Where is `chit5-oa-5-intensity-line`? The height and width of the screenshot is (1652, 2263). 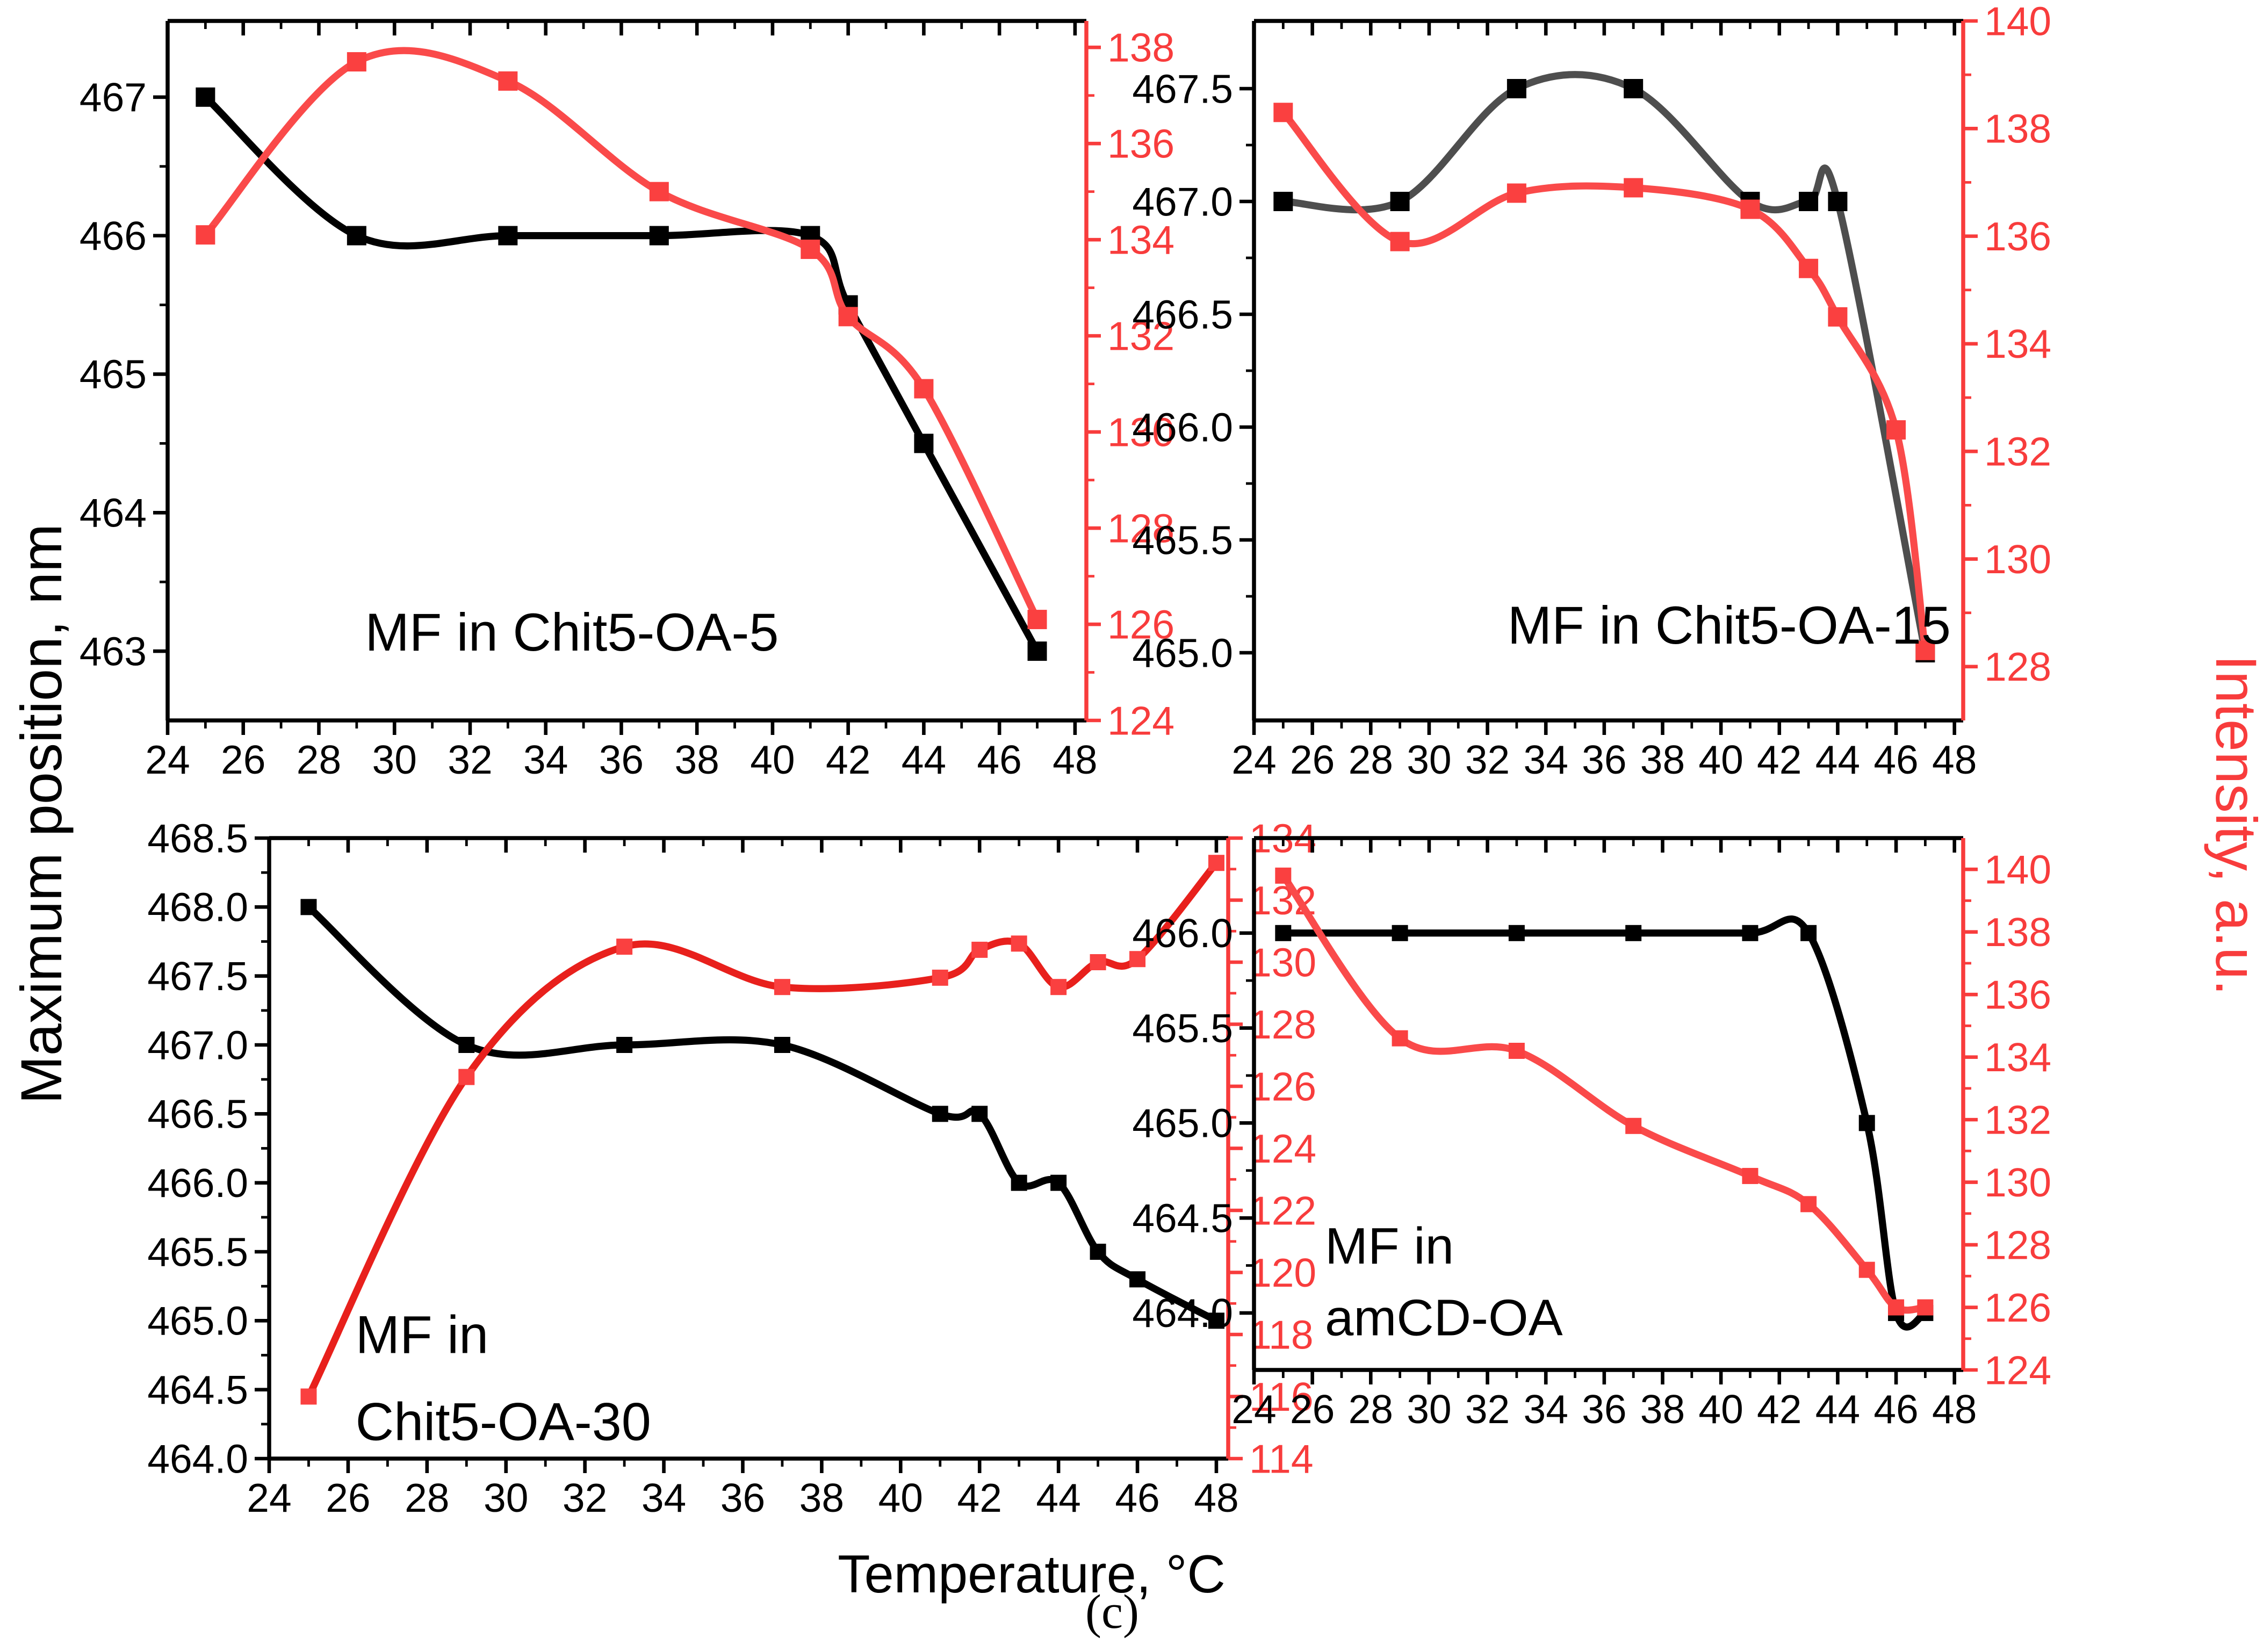 chit5-oa-5-intensity-line is located at coordinates (621, 335).